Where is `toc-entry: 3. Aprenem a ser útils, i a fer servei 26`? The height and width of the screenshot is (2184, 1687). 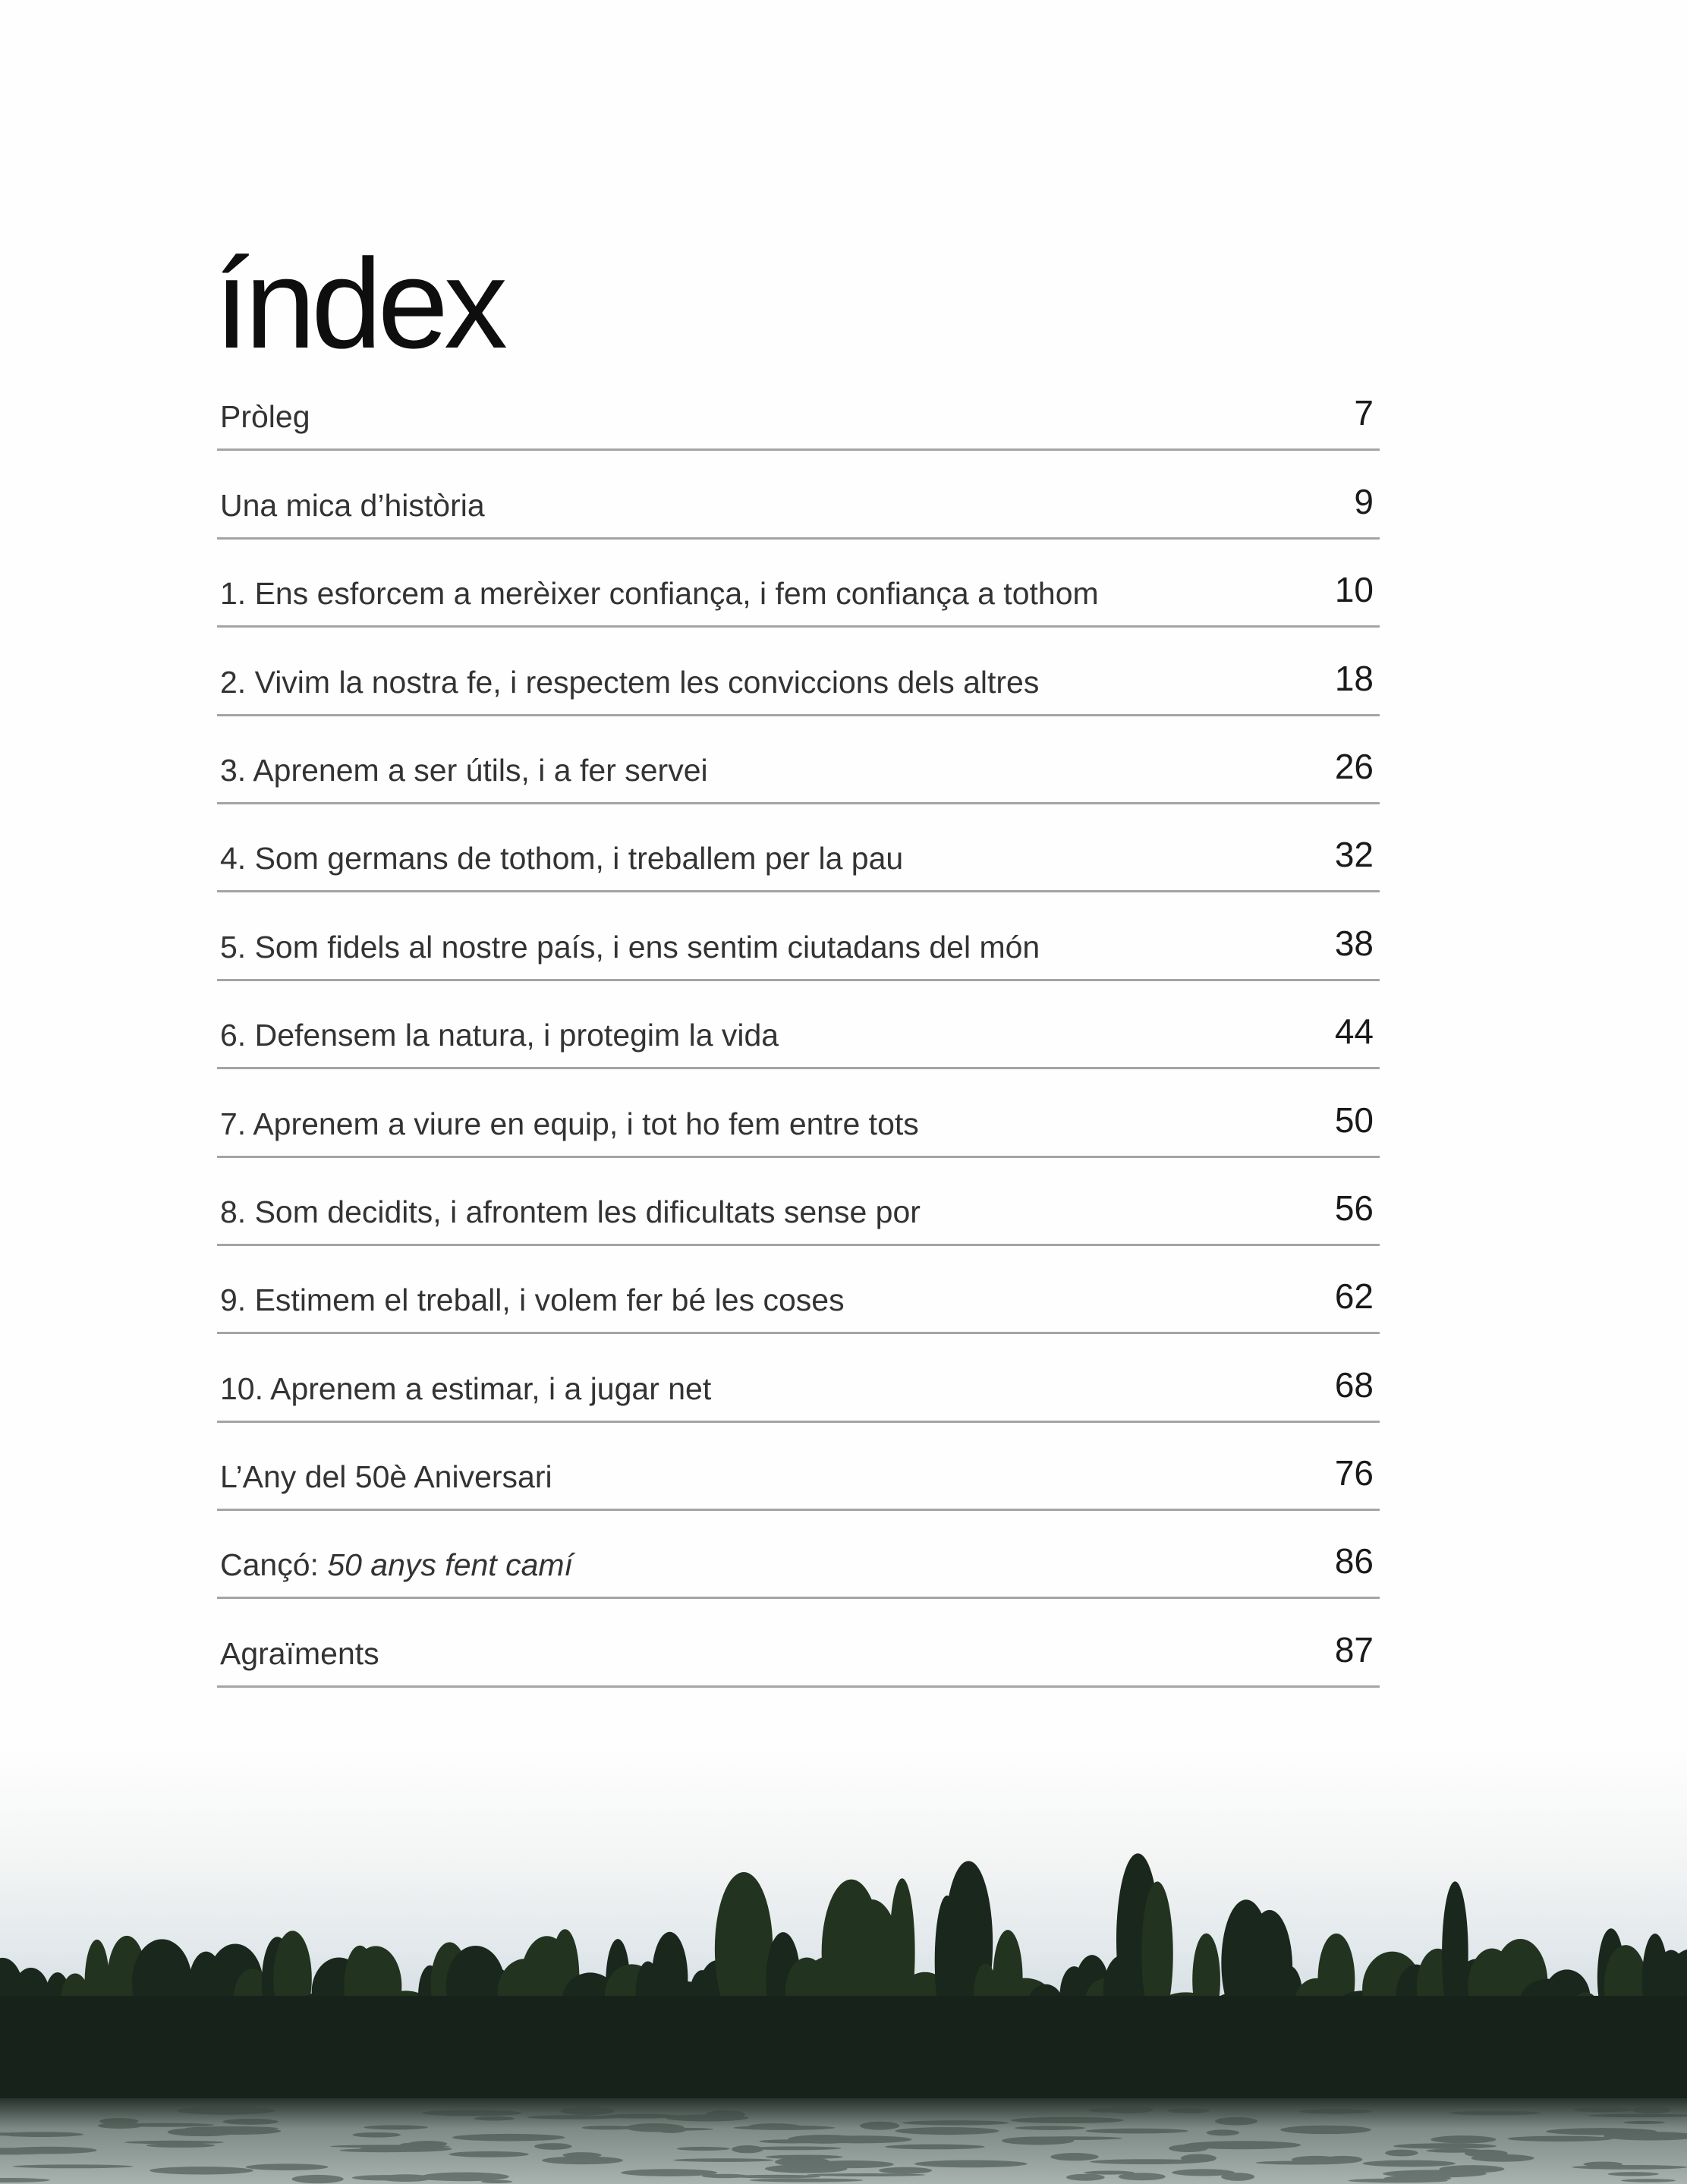 toc-entry: 3. Aprenem a ser útils, i a fer servei 26 is located at coordinates (798, 760).